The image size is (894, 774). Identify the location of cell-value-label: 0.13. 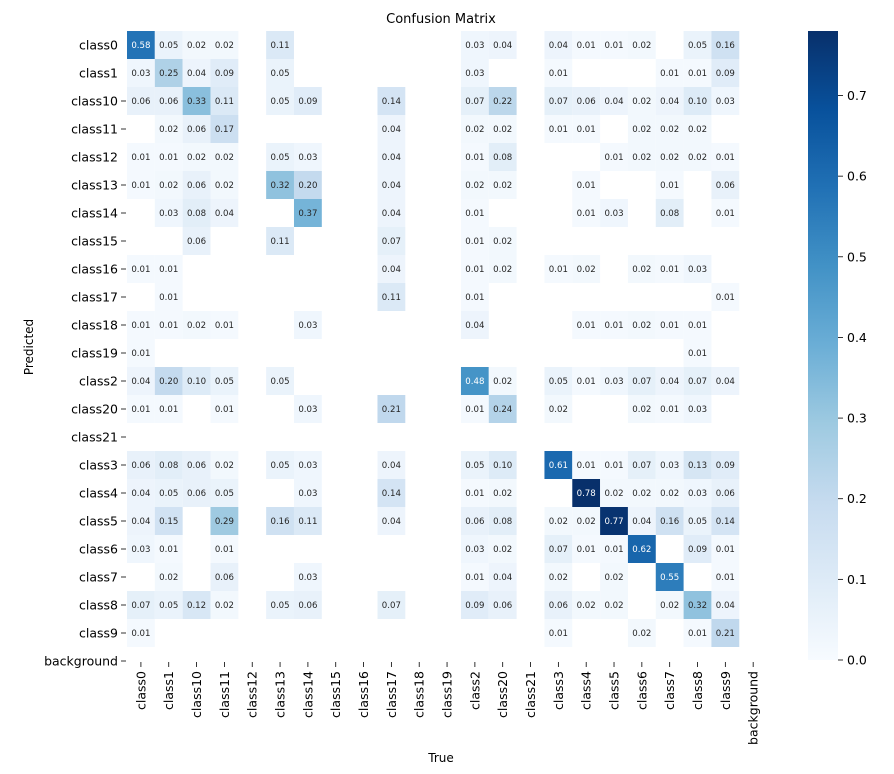
(697, 466).